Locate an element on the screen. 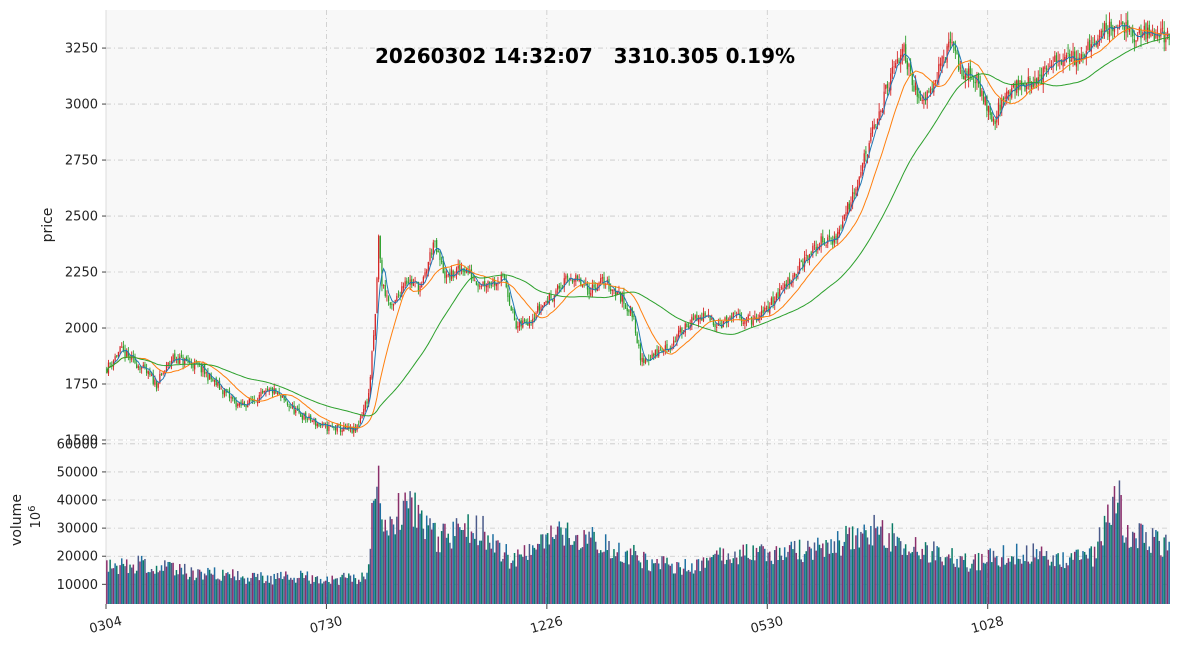 Image resolution: width=1179 pixels, height=647 pixels. x-tick-label: 0730 is located at coordinates (326, 625).